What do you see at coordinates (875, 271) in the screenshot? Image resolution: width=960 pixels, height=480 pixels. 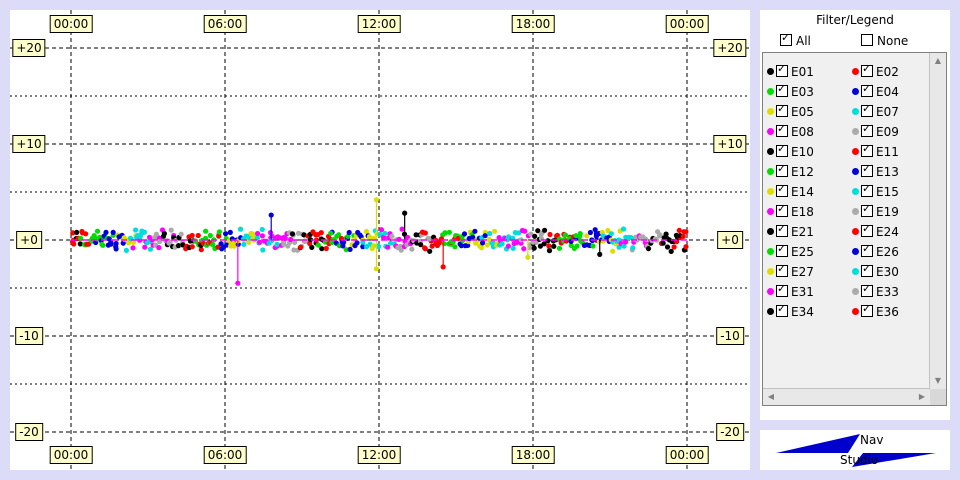 I see `legend-item-e30: E30` at bounding box center [875, 271].